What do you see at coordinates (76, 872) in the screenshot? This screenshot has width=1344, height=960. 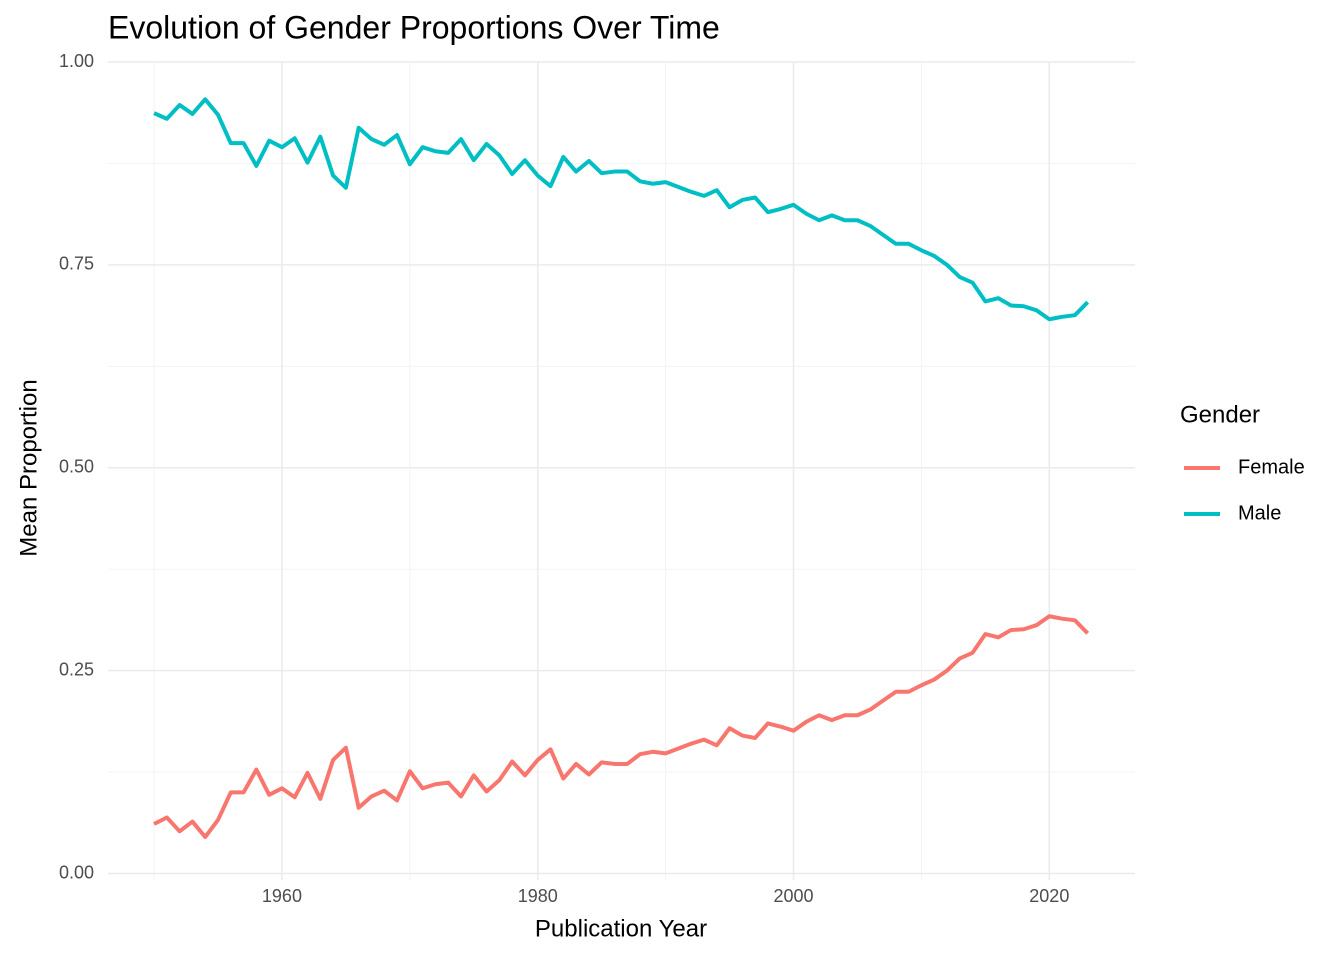 I see `y-tick-label: 0.00` at bounding box center [76, 872].